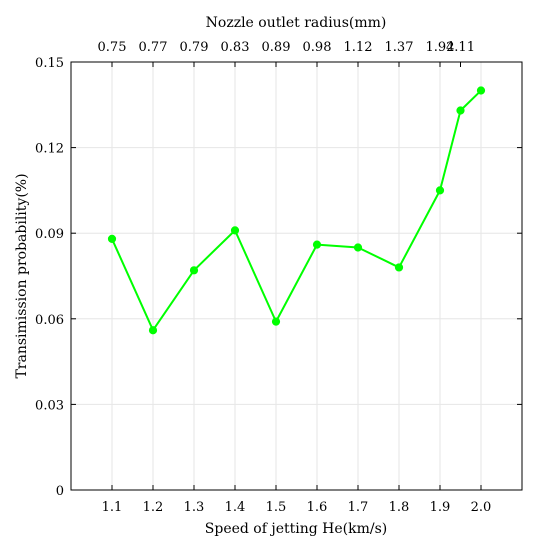 The height and width of the screenshot is (550, 534). What do you see at coordinates (60, 491) in the screenshot?
I see `y-tick-label: 0` at bounding box center [60, 491].